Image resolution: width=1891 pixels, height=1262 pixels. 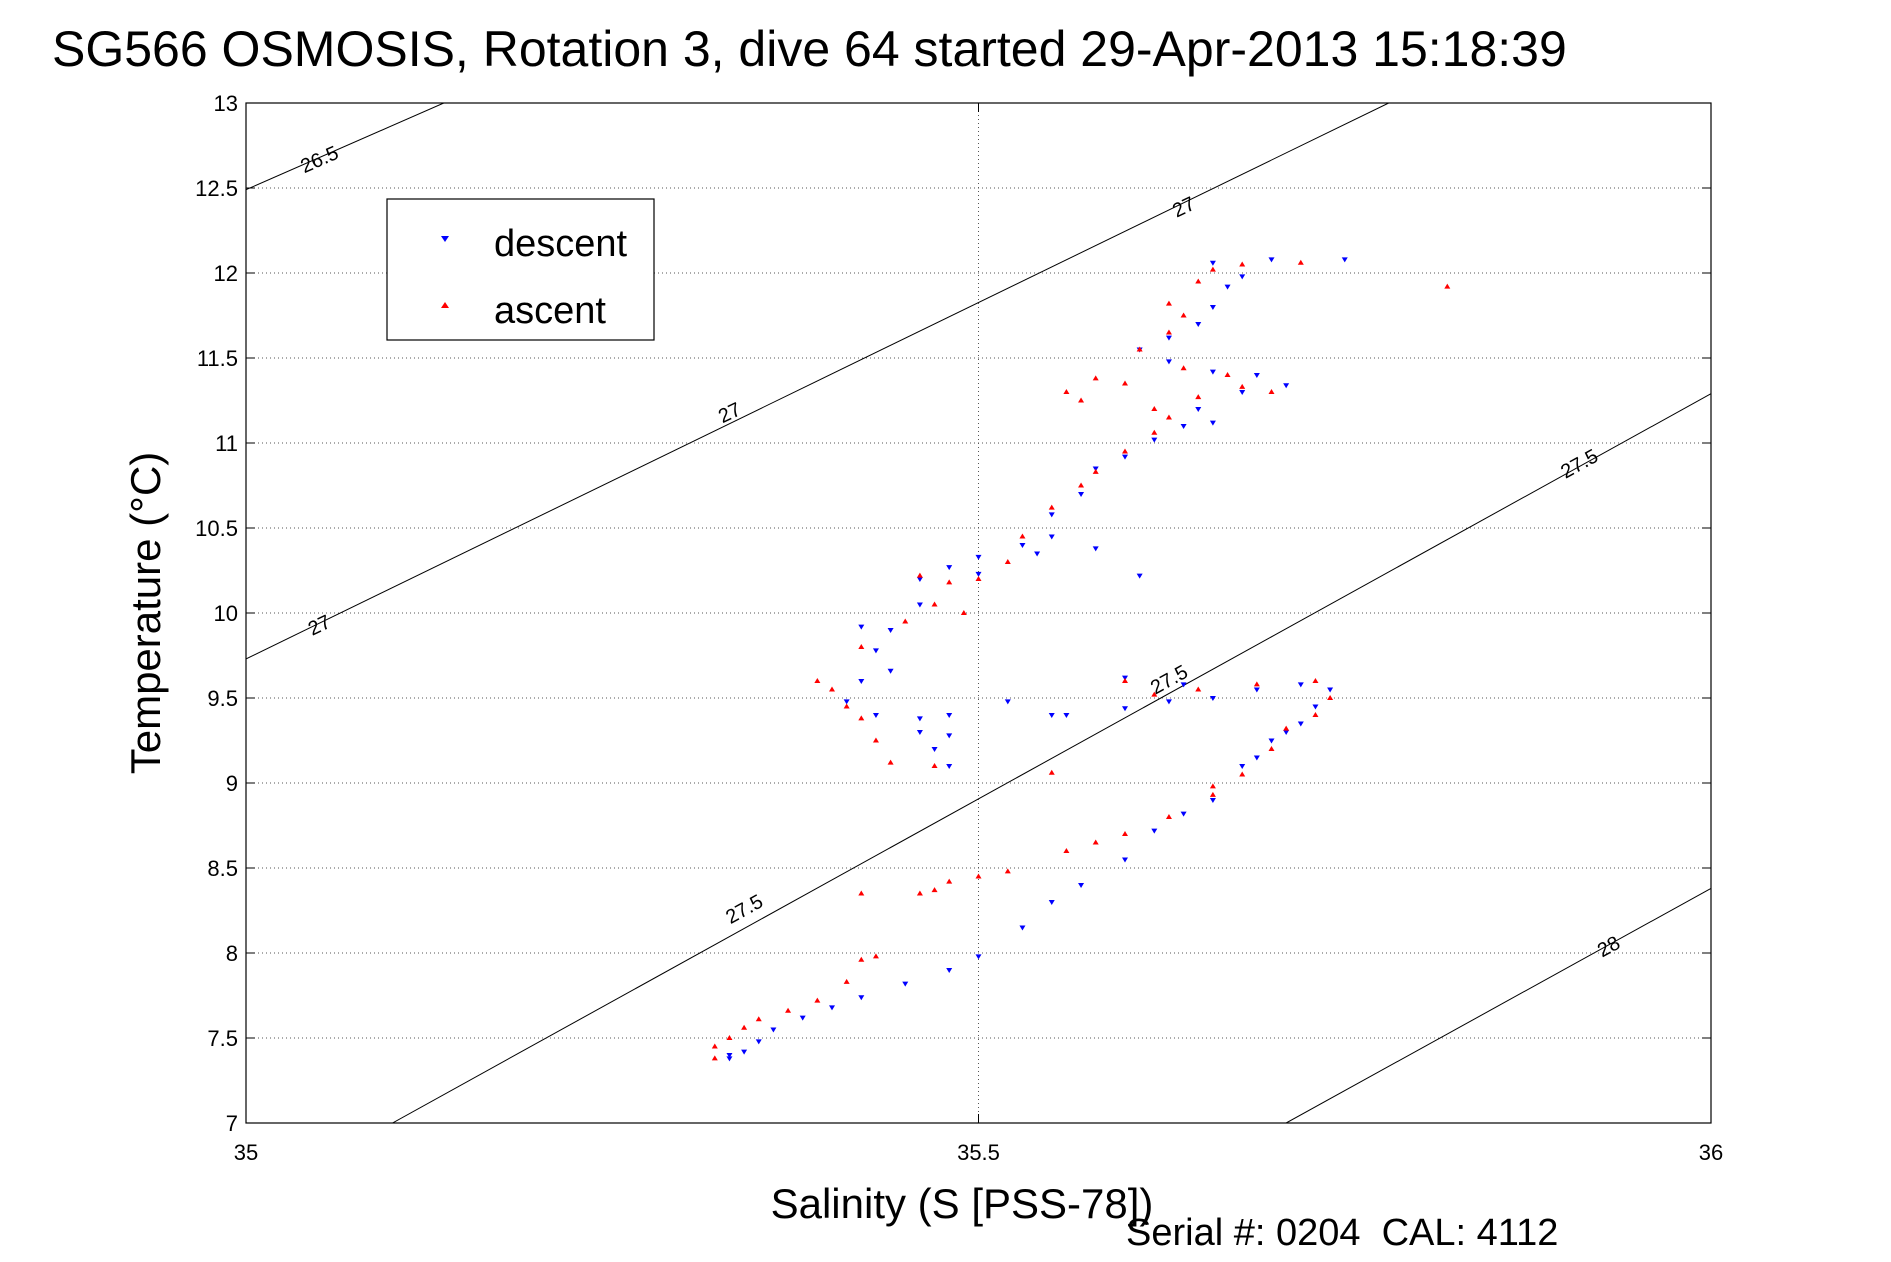 I want to click on x-axis-title: Salinity (S [PSS-78]), so click(x=962, y=1203).